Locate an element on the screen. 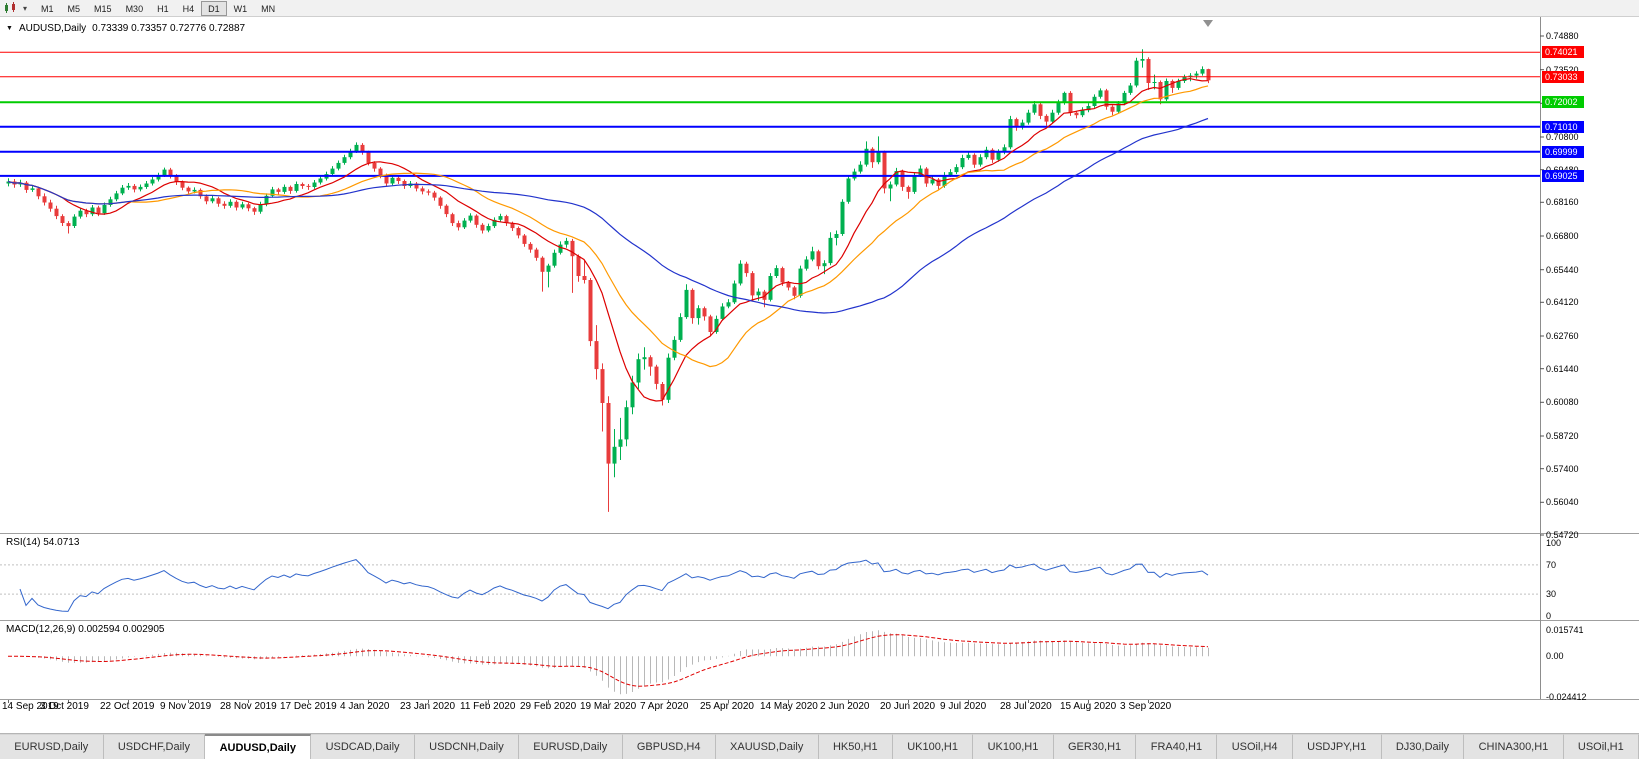 This screenshot has height=759, width=1639. timeframe-toolbar: M1 M5 M15 M30 H1 H4 D1 W1 MN is located at coordinates (158, 8).